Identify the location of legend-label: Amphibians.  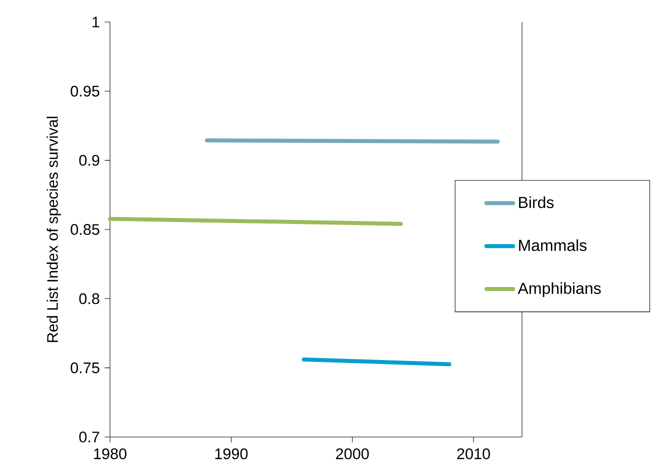
(559, 290).